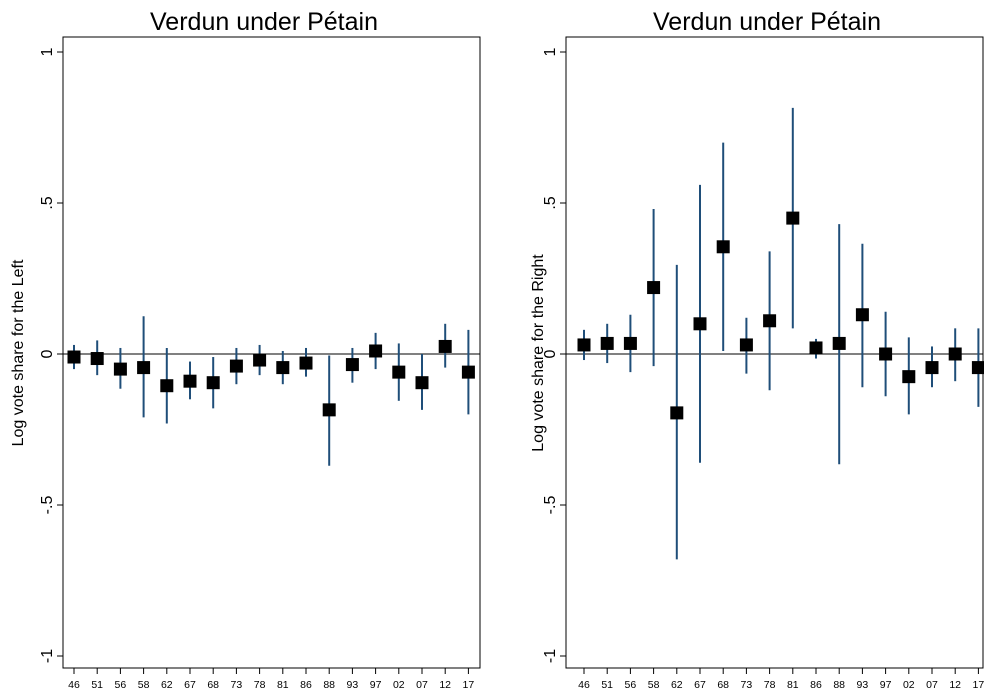  What do you see at coordinates (271, 679) in the screenshot?
I see `left-chart-x-ticks: 46 51 56 58 62 67 68 73 78 81 86 88 93 97 02 07 12 17` at bounding box center [271, 679].